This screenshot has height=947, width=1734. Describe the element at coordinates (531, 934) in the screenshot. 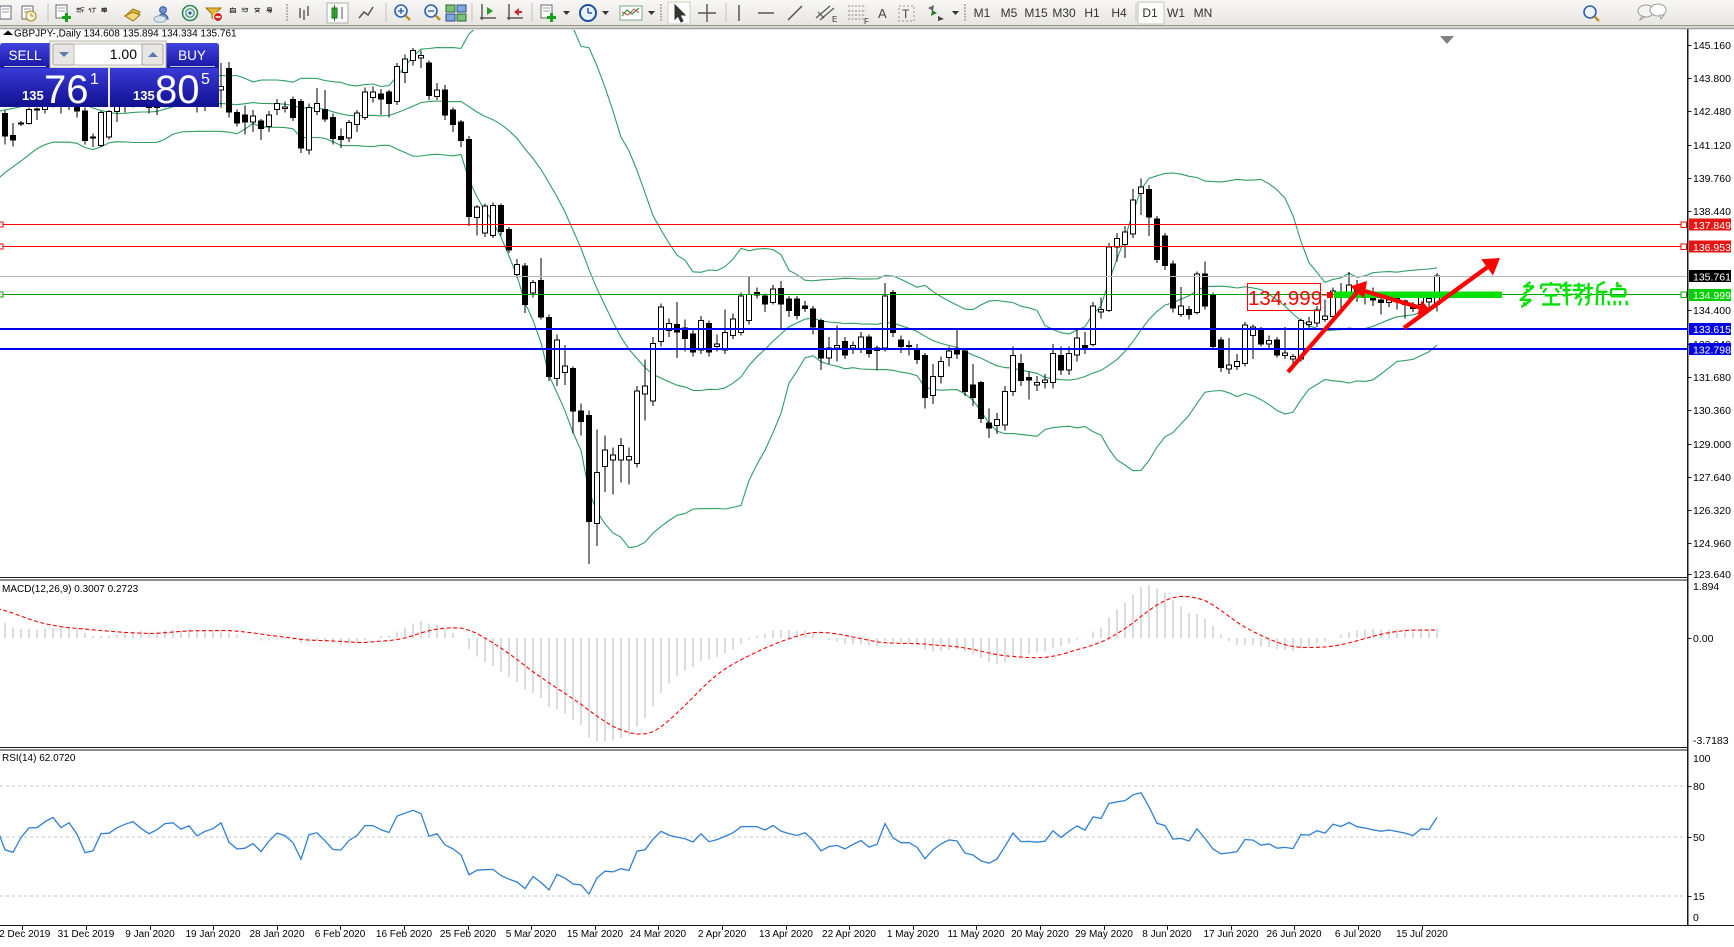

I see `svg-text: 5 Mar 2020` at that location.